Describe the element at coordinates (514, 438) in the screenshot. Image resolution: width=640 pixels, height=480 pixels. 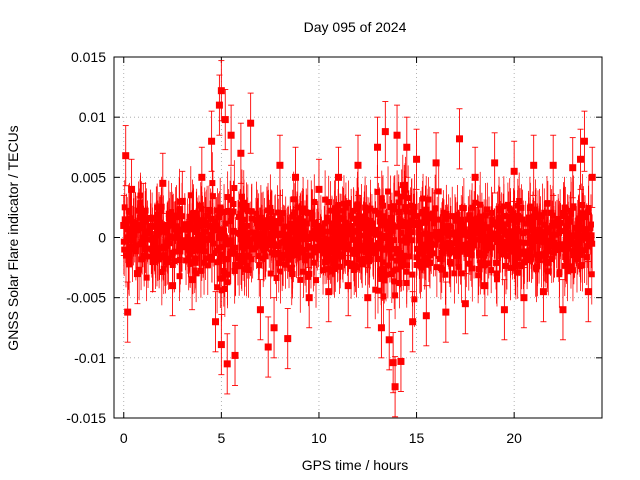
I see `x-tick-label: 20` at that location.